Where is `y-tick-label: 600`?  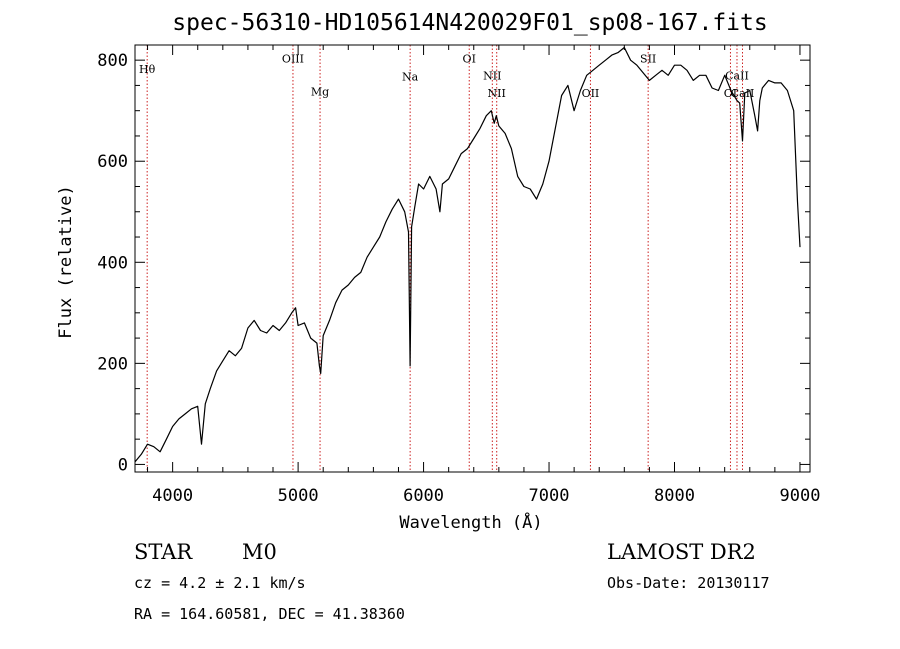 y-tick-label: 600 is located at coordinates (112, 162).